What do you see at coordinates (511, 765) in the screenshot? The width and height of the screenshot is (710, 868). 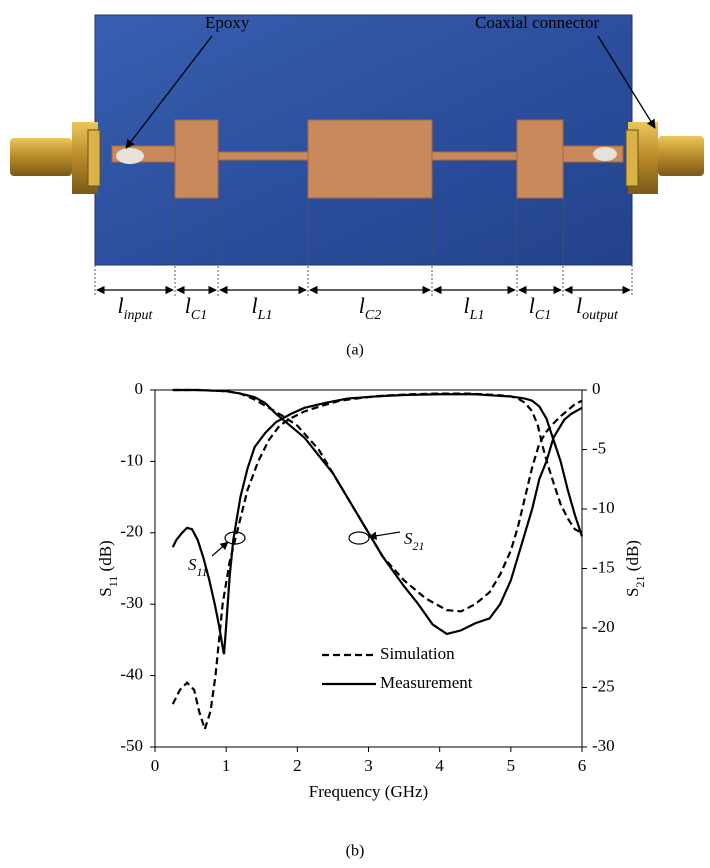 I see `x-tick-label: 5` at bounding box center [511, 765].